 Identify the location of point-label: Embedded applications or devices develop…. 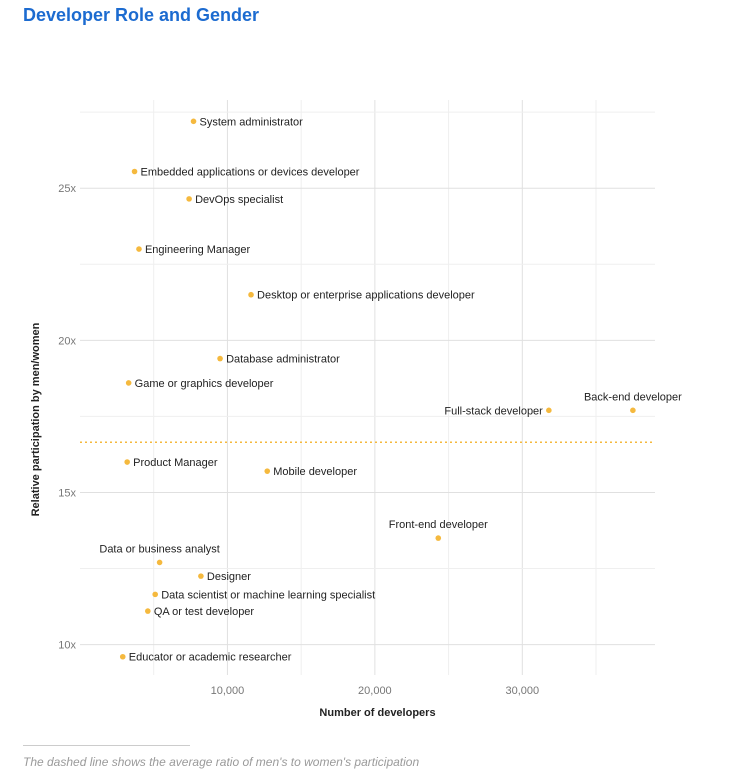
(250, 172).